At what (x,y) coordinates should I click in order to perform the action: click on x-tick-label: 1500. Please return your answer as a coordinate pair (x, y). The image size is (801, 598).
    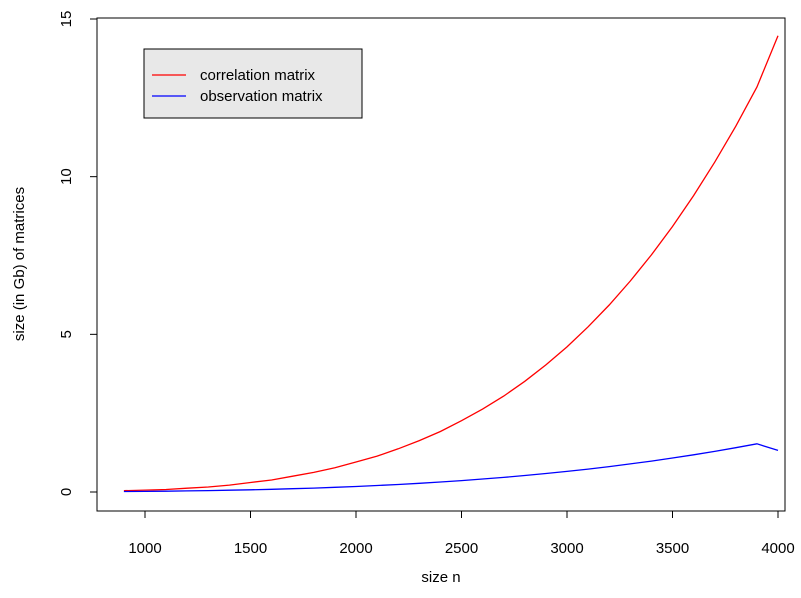
    Looking at the image, I should click on (250, 548).